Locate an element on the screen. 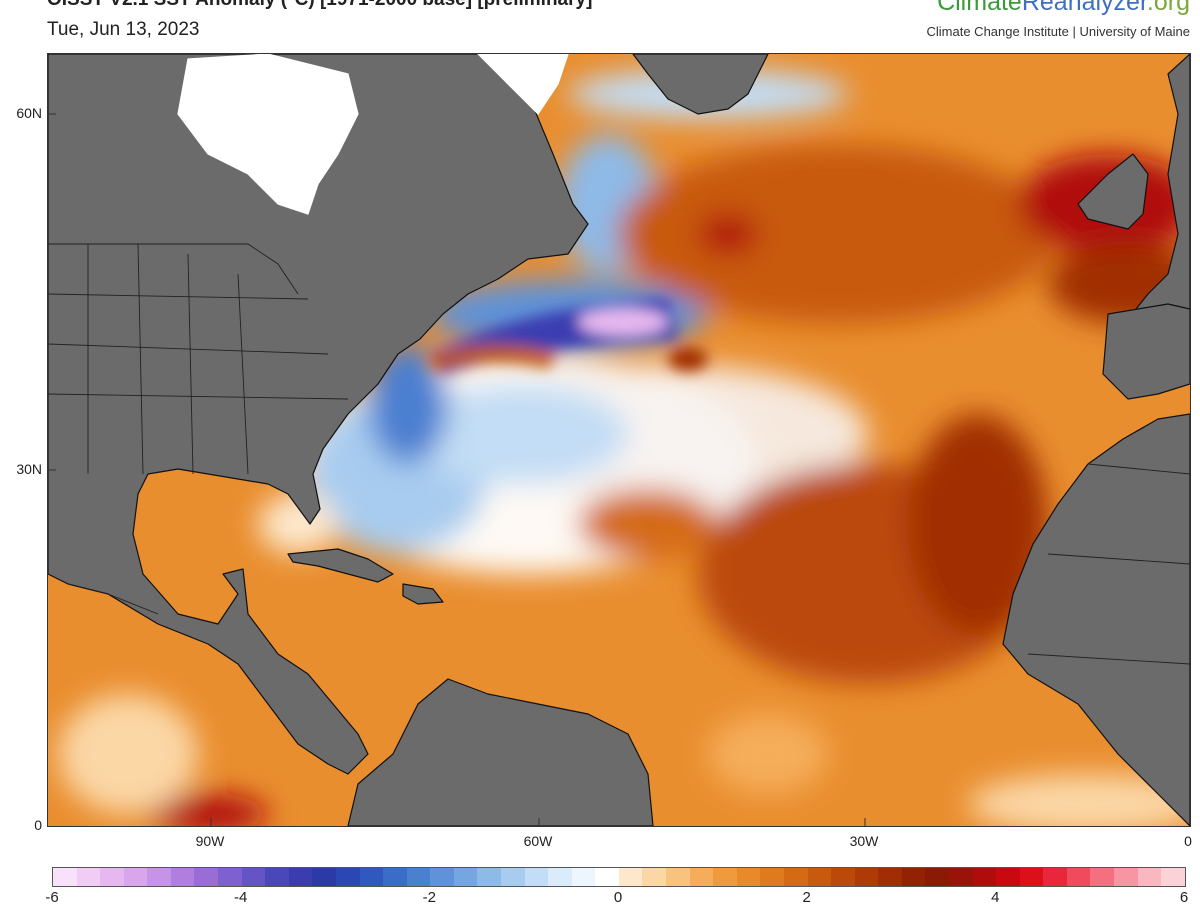 This screenshot has height=906, width=1200. africa is located at coordinates (1096, 619).